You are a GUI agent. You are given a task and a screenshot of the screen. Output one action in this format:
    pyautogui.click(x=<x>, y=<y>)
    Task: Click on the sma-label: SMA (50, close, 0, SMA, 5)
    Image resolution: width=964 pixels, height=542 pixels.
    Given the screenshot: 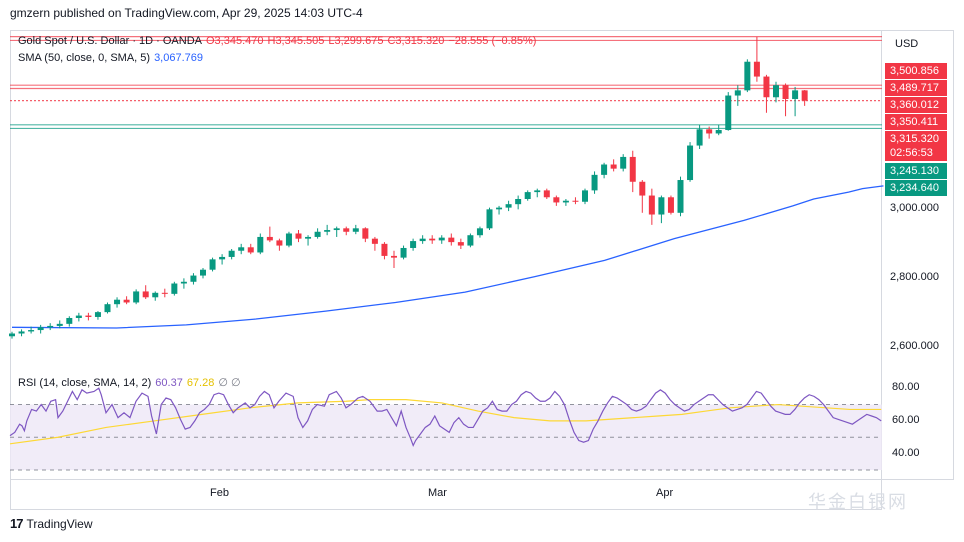 What is the action you would take?
    pyautogui.click(x=84, y=58)
    